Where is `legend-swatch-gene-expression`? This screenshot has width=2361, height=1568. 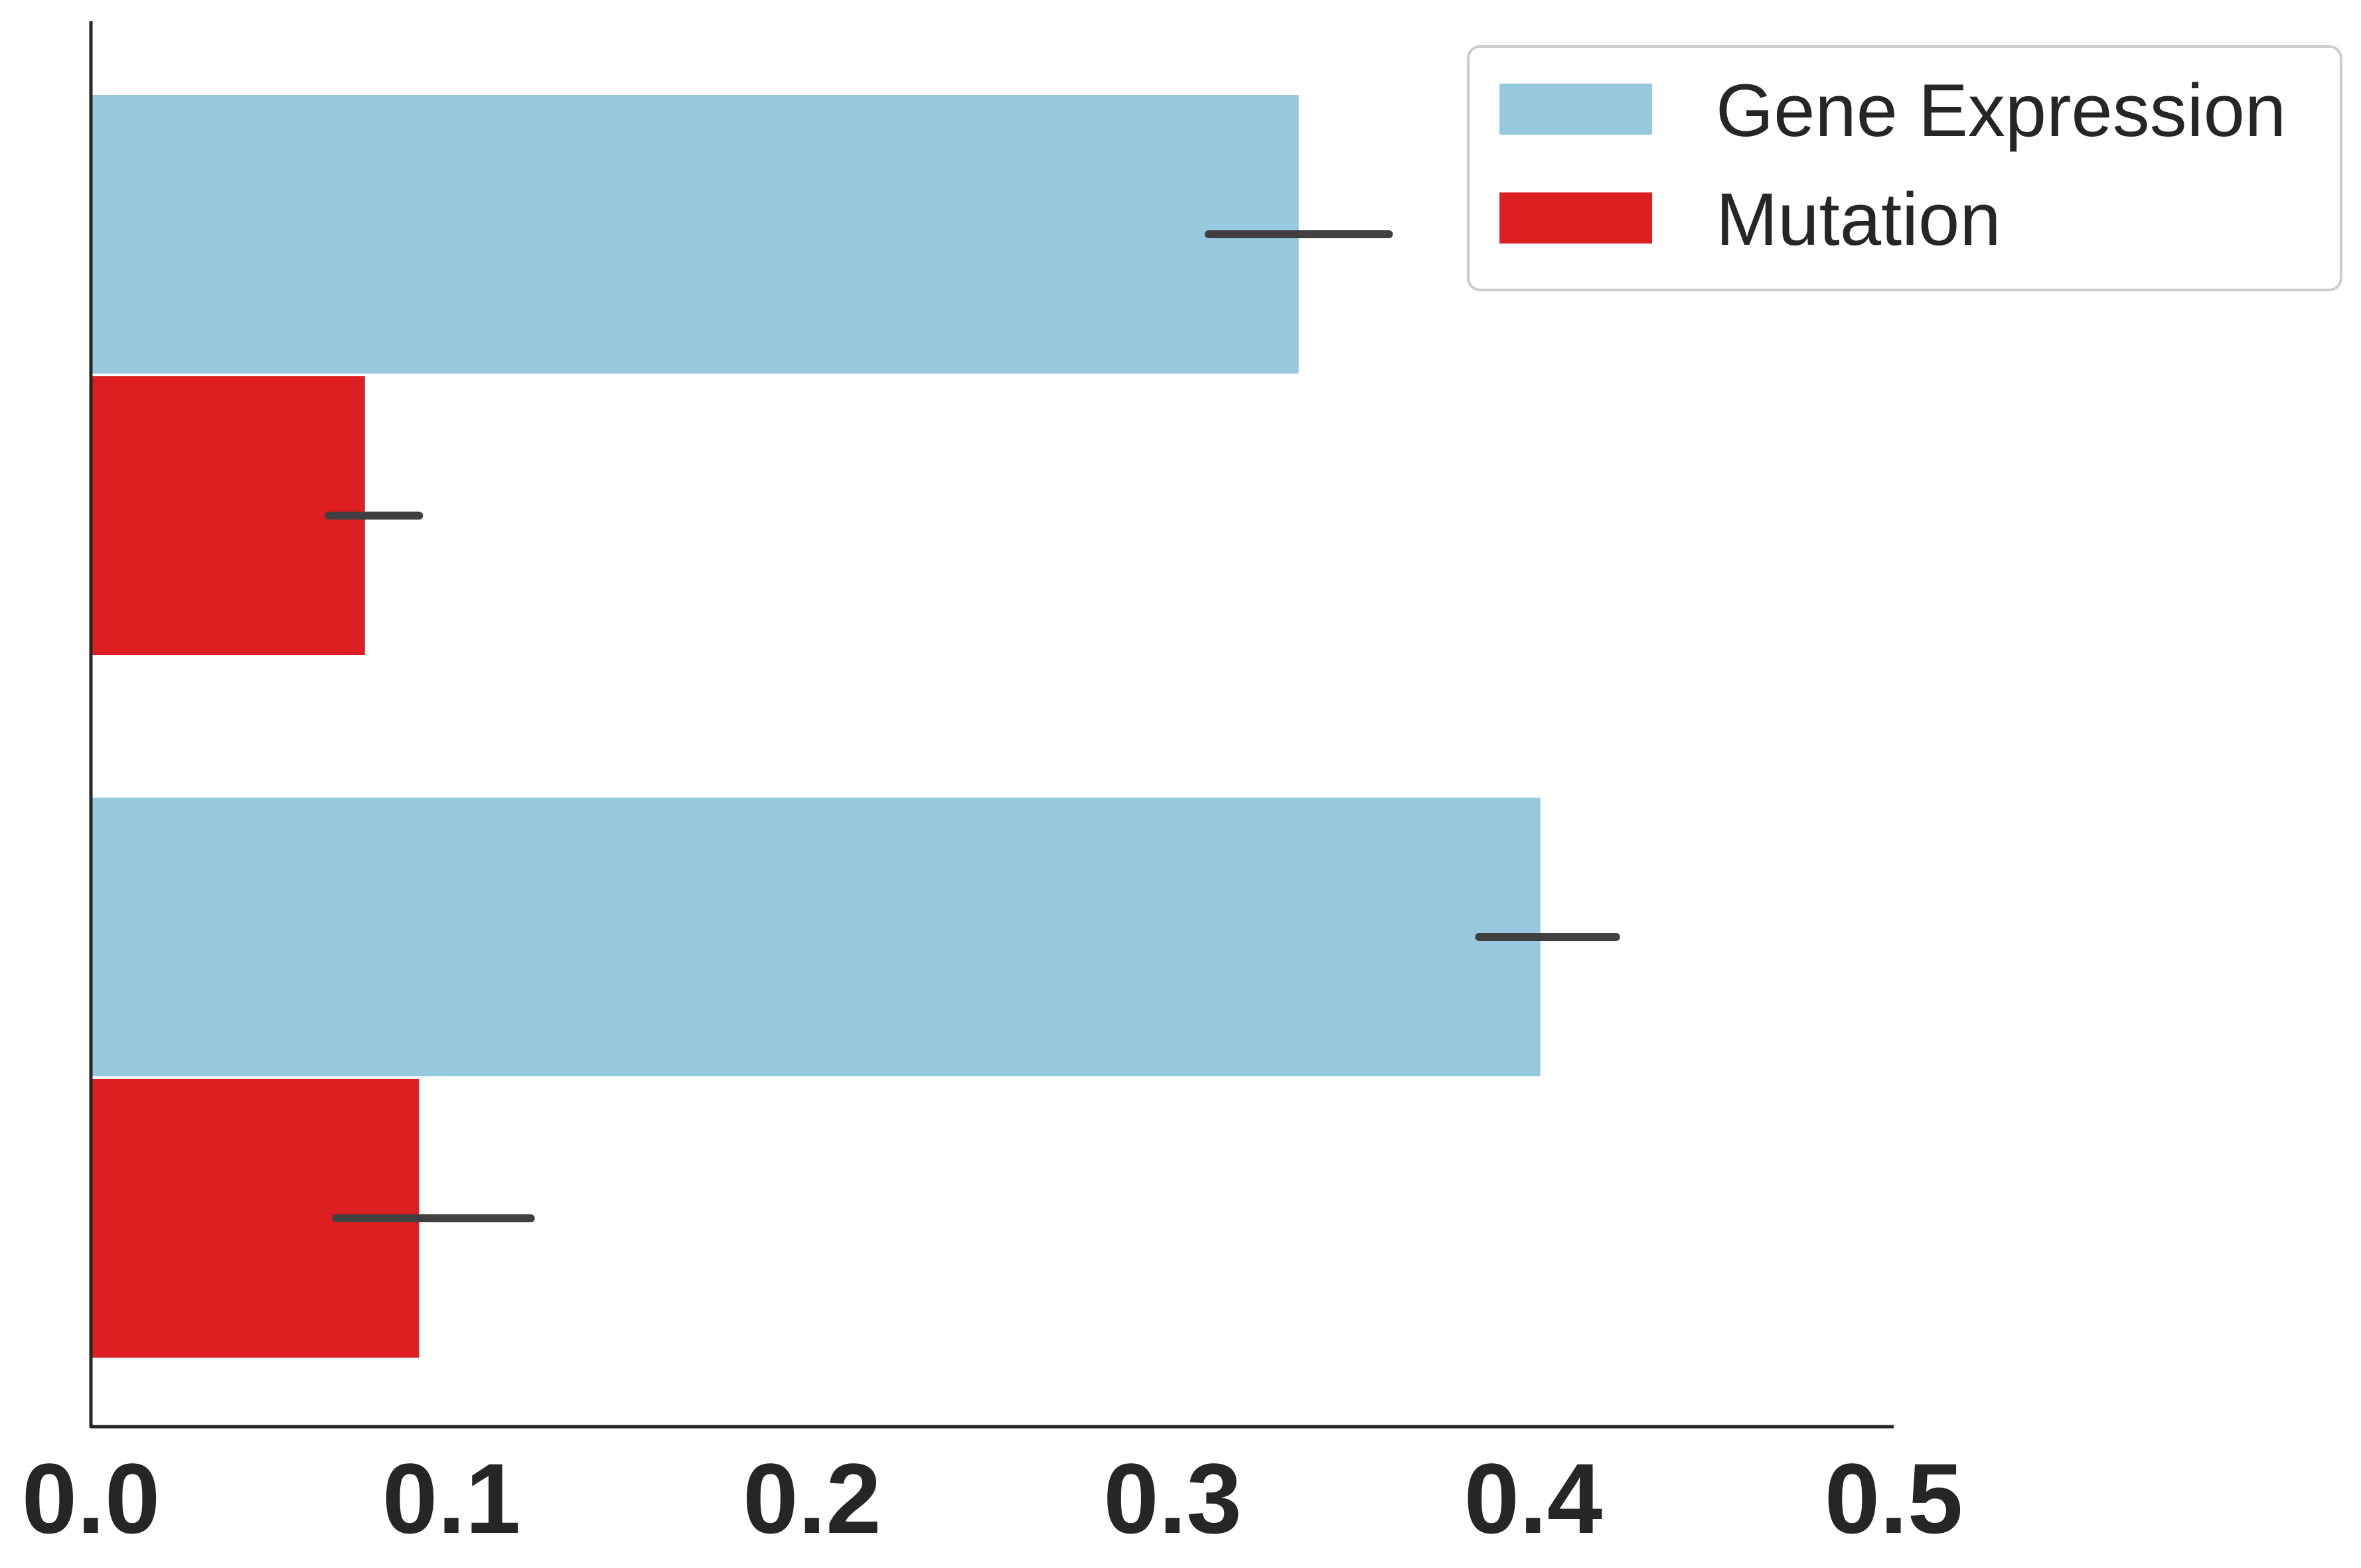
legend-swatch-gene-expression is located at coordinates (1576, 109).